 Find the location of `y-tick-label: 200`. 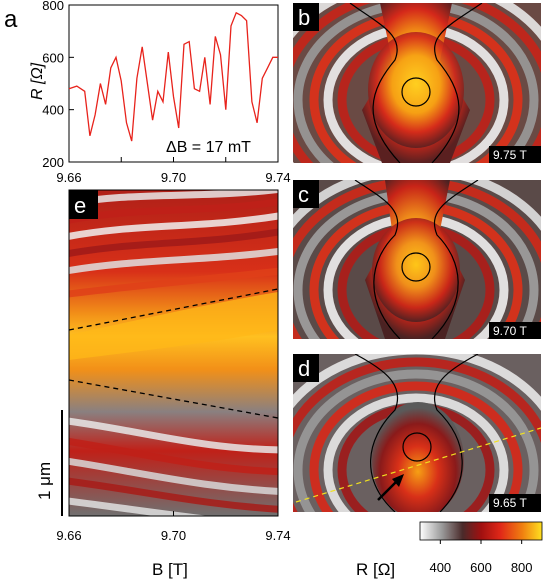

y-tick-label: 200 is located at coordinates (53, 162).